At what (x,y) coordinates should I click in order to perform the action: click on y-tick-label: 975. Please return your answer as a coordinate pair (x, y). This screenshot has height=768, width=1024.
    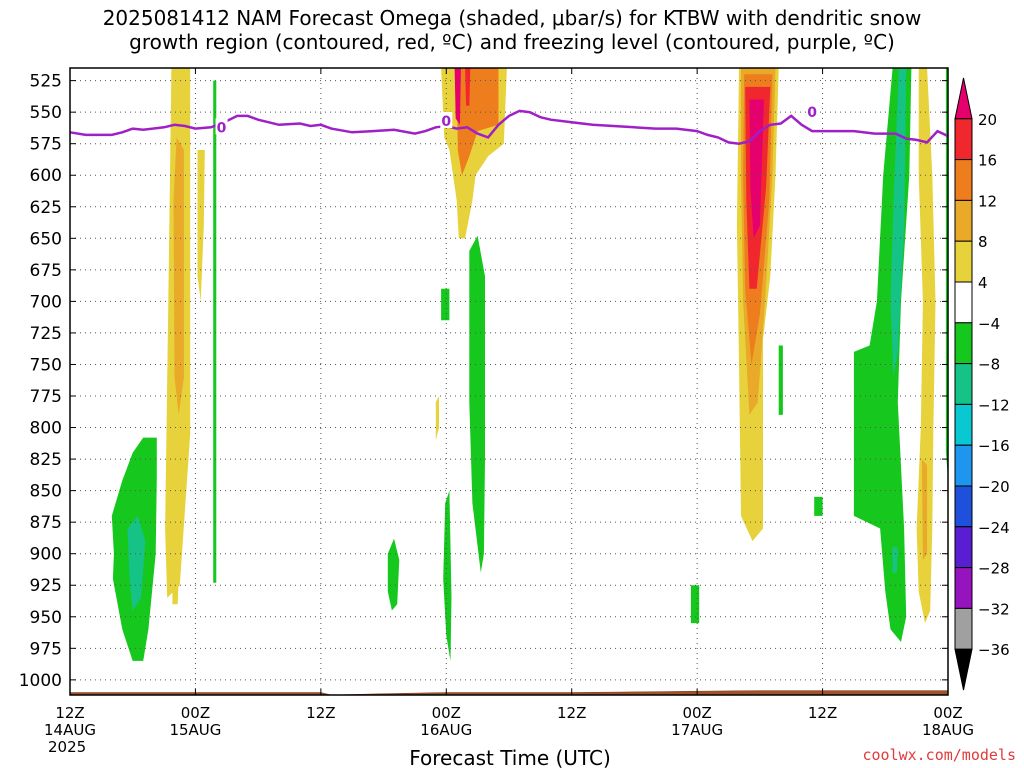
    Looking at the image, I should click on (46, 649).